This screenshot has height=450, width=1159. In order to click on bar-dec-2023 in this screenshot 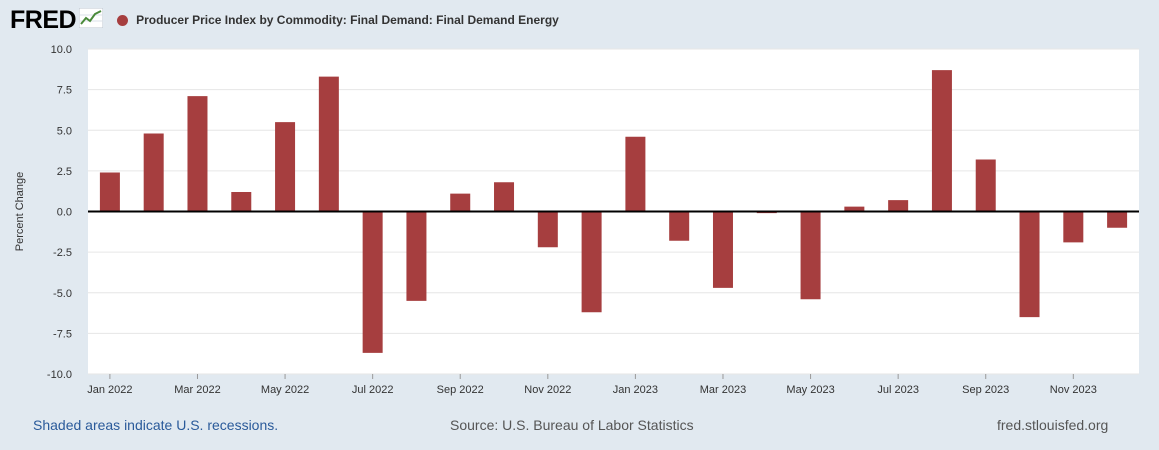, I will do `click(1117, 219)`.